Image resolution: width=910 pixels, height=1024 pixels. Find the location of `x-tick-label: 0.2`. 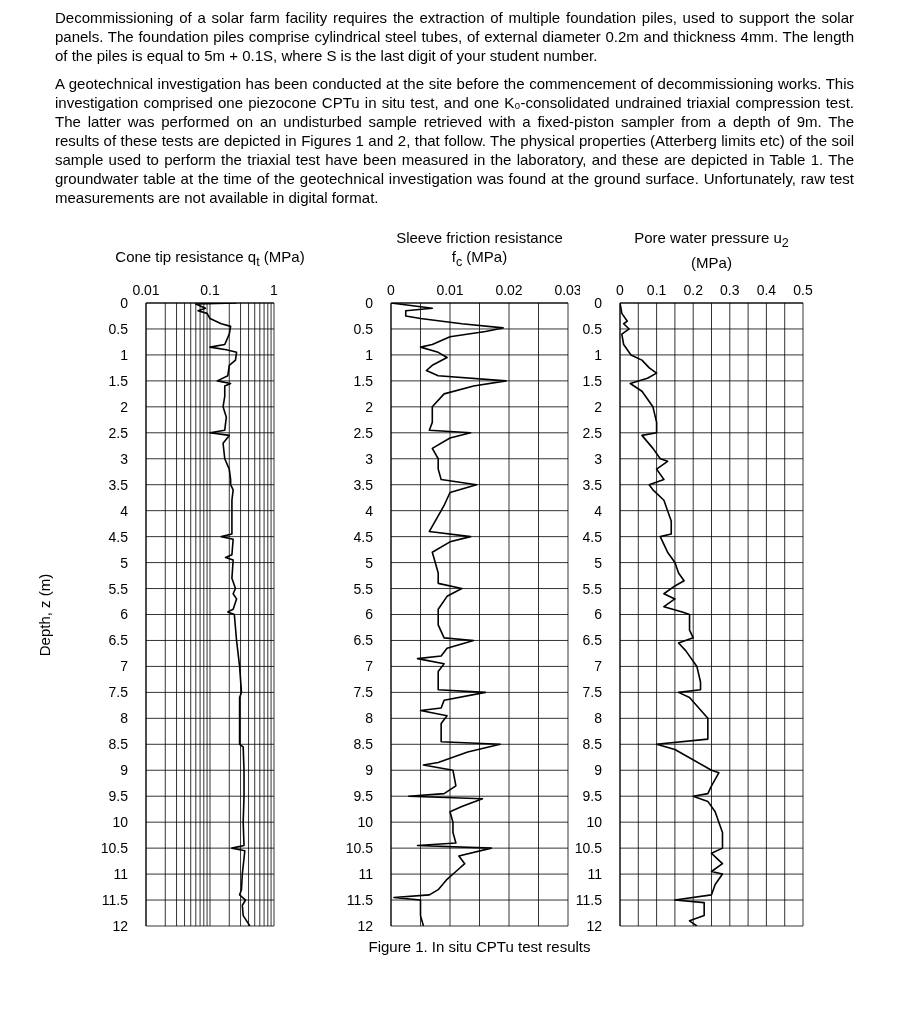

x-tick-label: 0.2 is located at coordinates (693, 290).